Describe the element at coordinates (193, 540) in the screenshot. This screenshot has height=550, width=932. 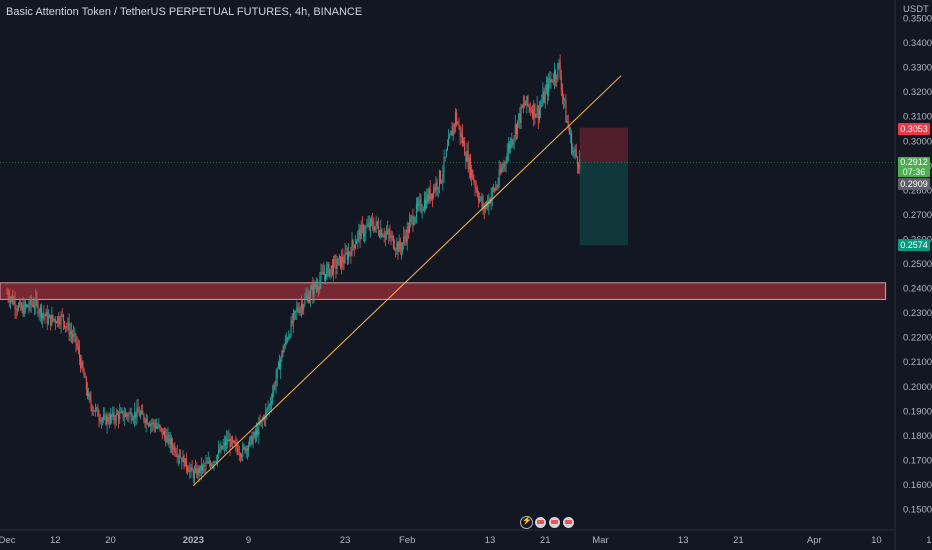
I see `time-tick-label: 2023` at that location.